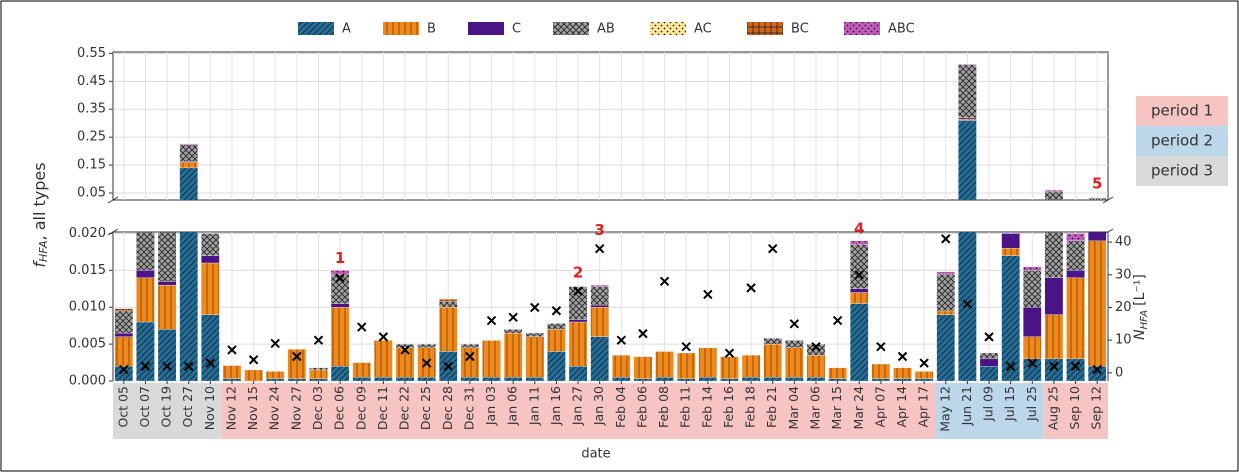  I want to click on x-tick-label: Oct 19, so click(166, 407).